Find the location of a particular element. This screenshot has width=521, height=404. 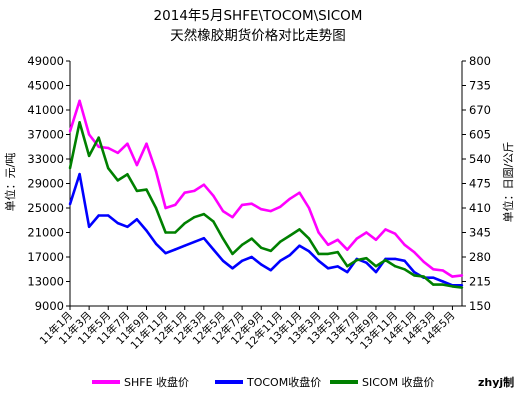

y-tick-label-left: 9000 is located at coordinates (49, 306).